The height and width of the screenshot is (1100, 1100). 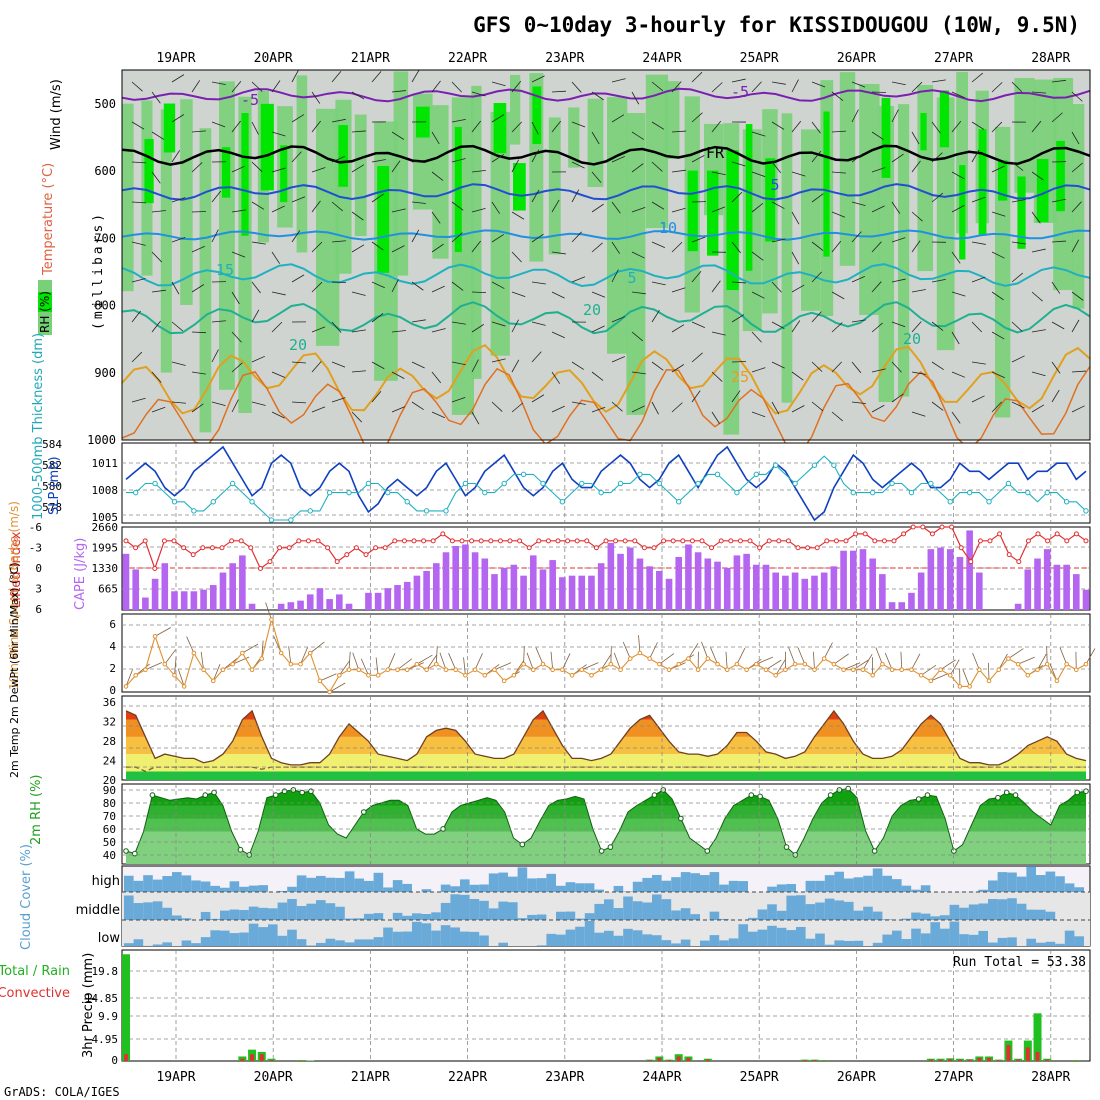 What do you see at coordinates (112, 690) in the screenshot?
I see `wind-tick: 0` at bounding box center [112, 690].